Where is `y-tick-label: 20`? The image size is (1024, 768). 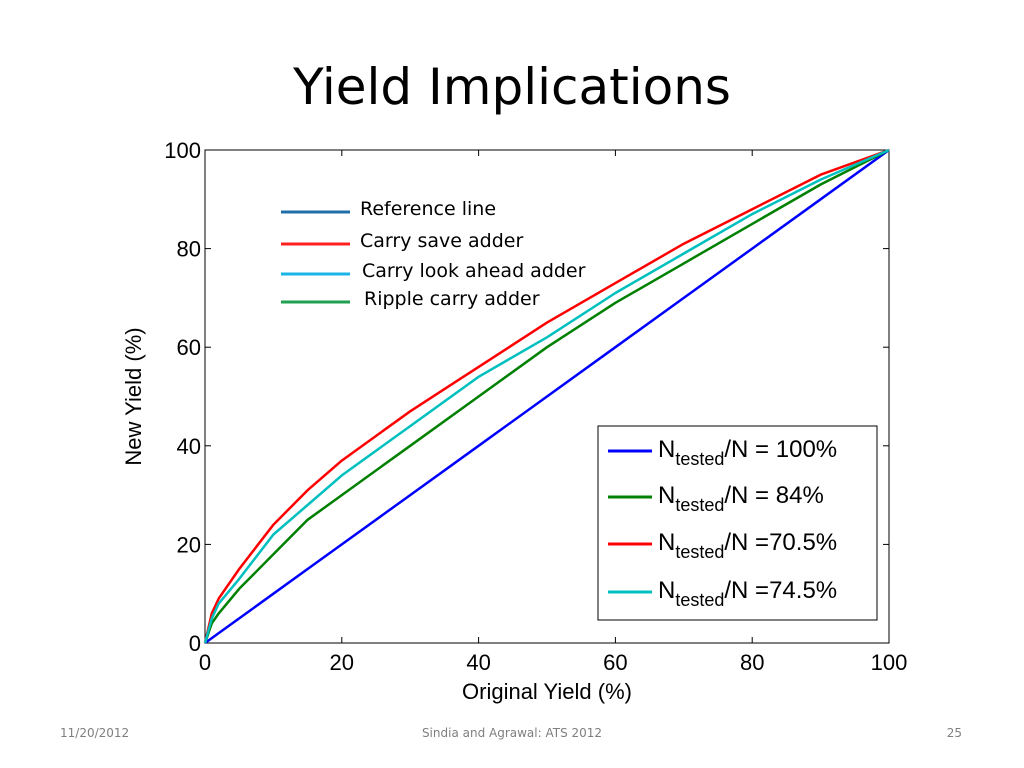 y-tick-label: 20 is located at coordinates (189, 544).